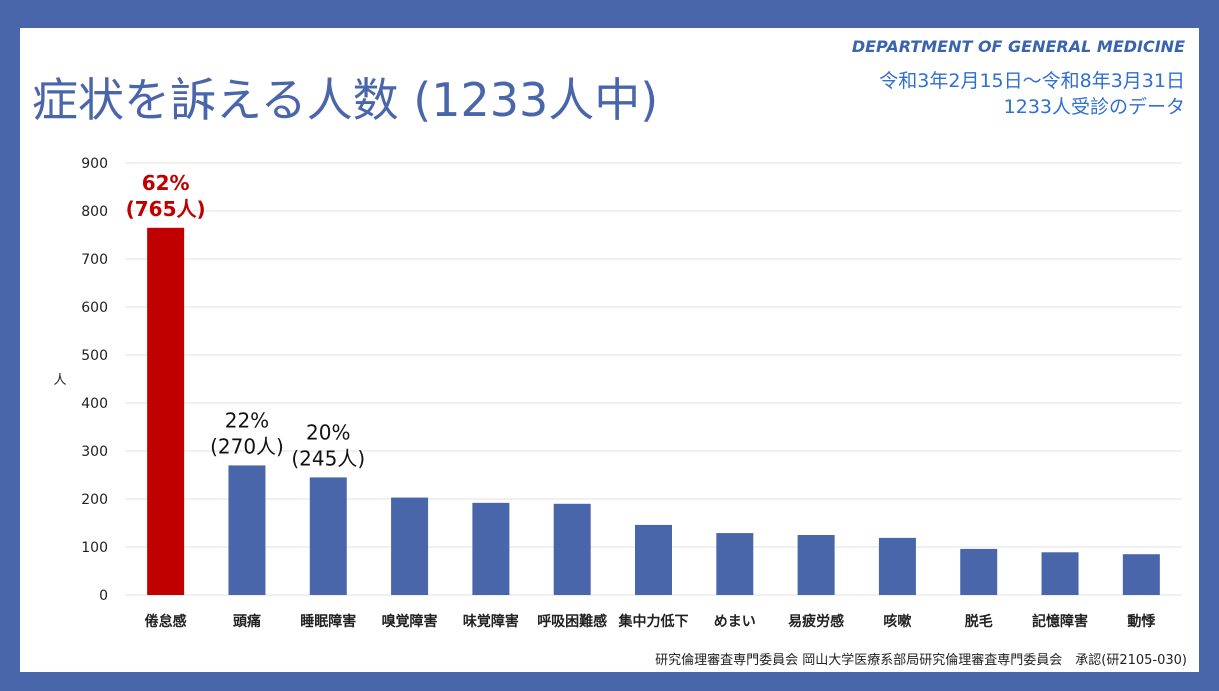 The width and height of the screenshot is (1219, 691). What do you see at coordinates (979, 621) in the screenshot?
I see `x-tick-label: 脱毛` at bounding box center [979, 621].